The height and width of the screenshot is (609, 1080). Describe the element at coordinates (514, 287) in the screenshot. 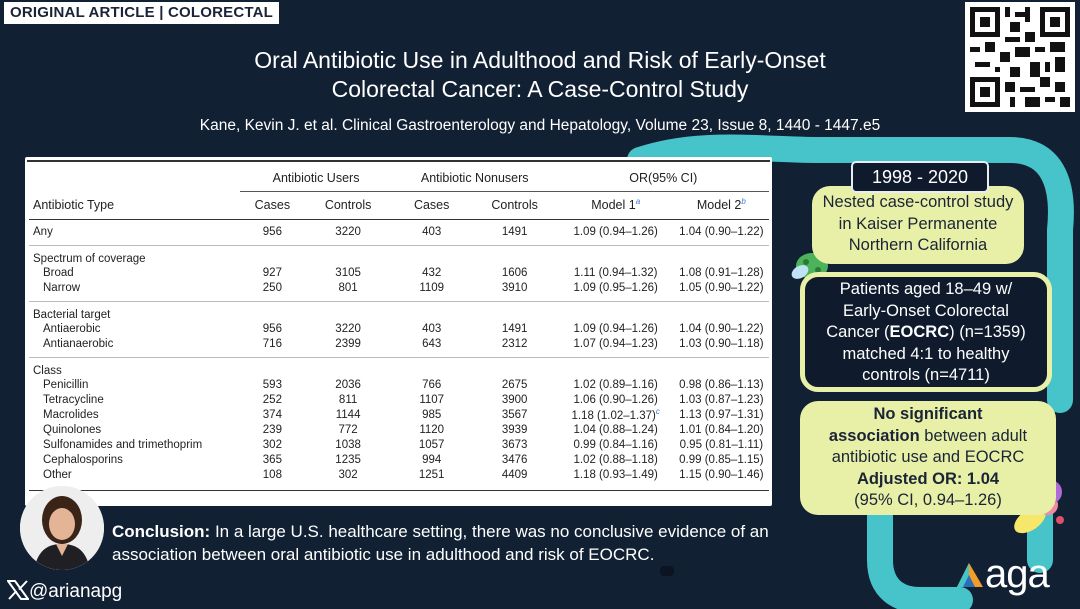

I see `cell-value: 3910` at that location.